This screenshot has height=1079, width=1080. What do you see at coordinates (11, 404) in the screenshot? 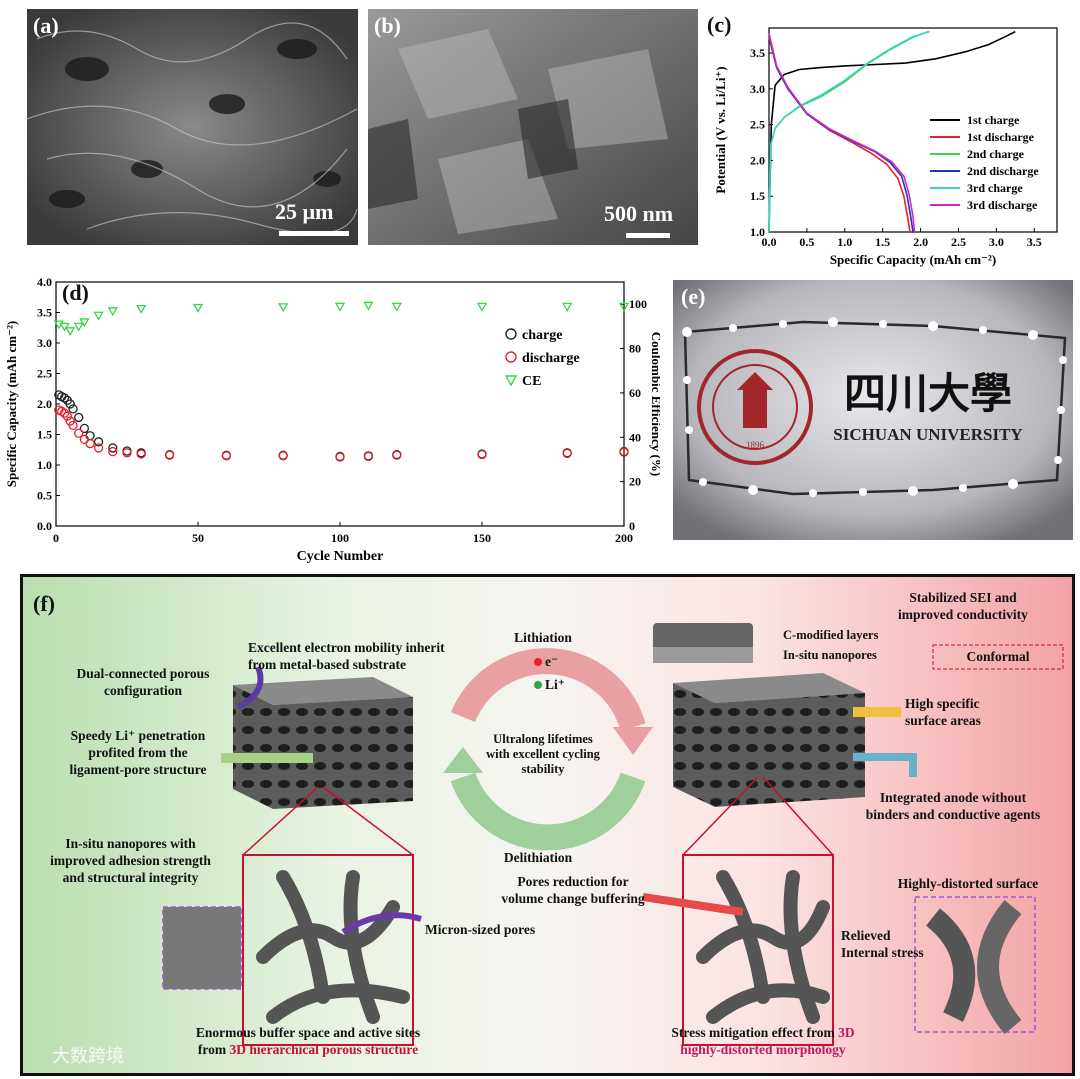
I see `chart-d-ylabel: Specific Capacity (mAh cm⁻²)` at bounding box center [11, 404].